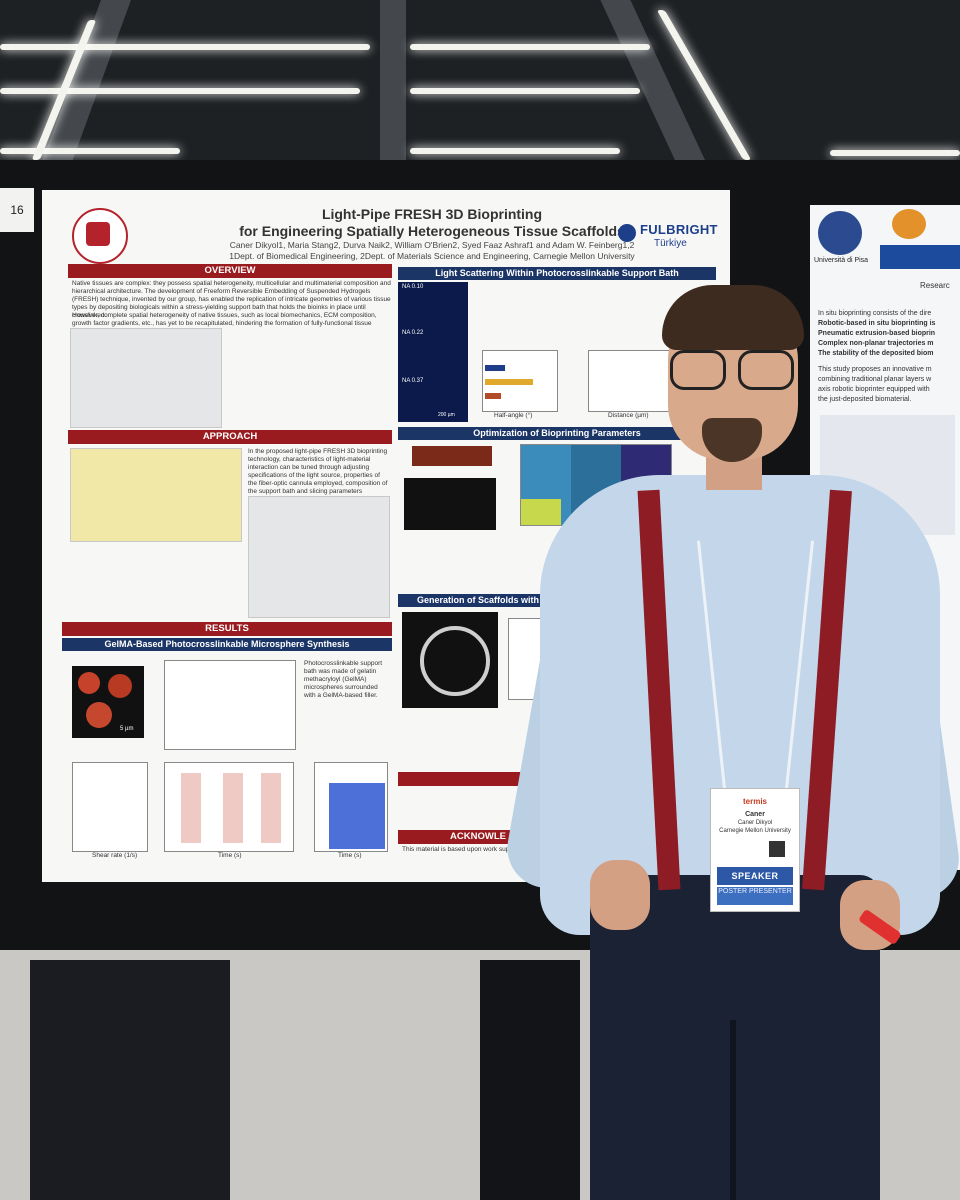  Describe the element at coordinates (513, 415) in the screenshot. I see `x-label-half-angle: Half-angle (°)` at that location.